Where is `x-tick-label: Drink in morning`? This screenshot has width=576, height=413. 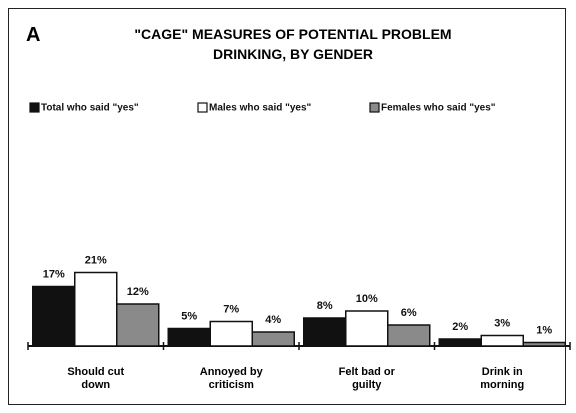
x-tick-label: Drink in morning is located at coordinates (502, 378).